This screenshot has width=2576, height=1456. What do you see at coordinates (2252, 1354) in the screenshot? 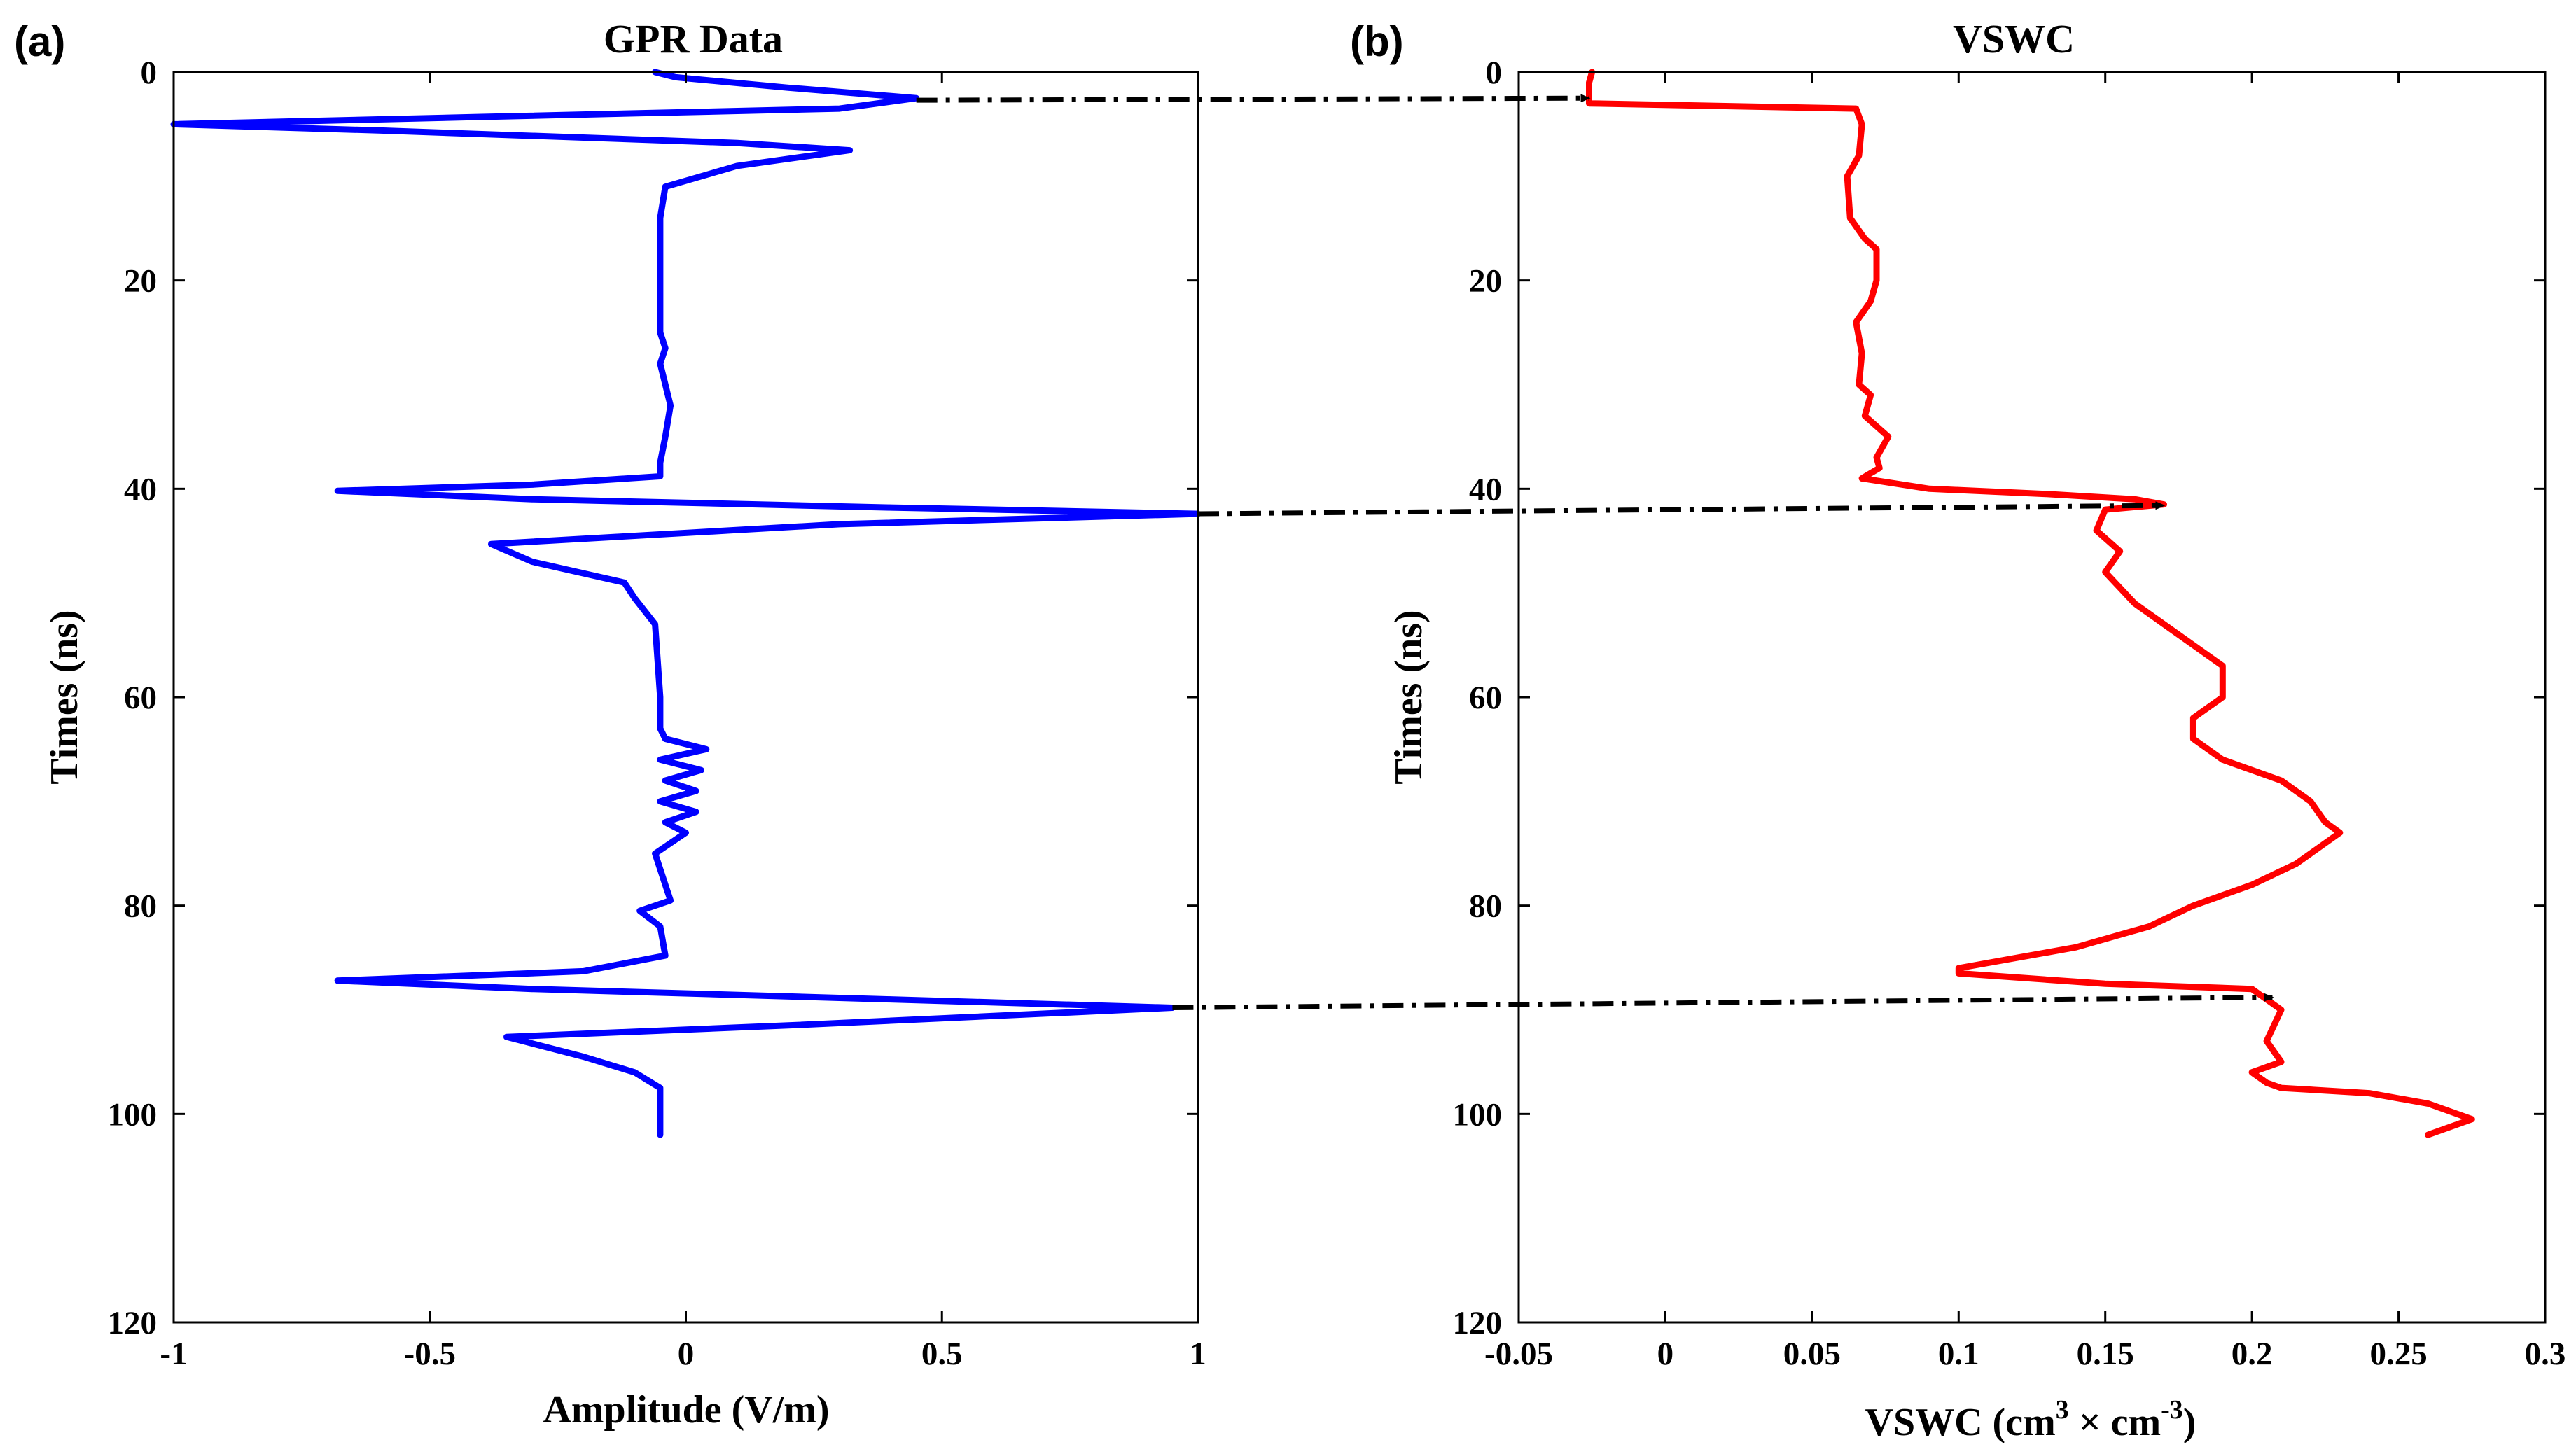
I see `panel-b-x-tick-label: 0.2` at bounding box center [2252, 1354].